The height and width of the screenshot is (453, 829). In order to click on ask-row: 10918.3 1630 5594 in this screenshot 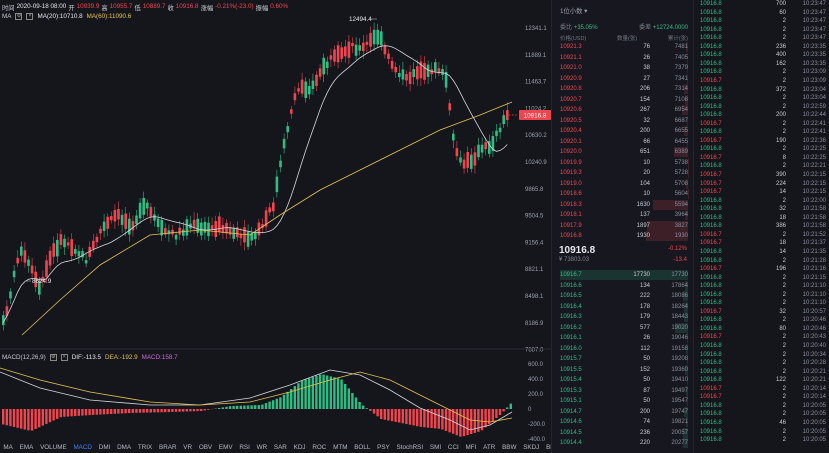, I will do `click(624, 204)`.